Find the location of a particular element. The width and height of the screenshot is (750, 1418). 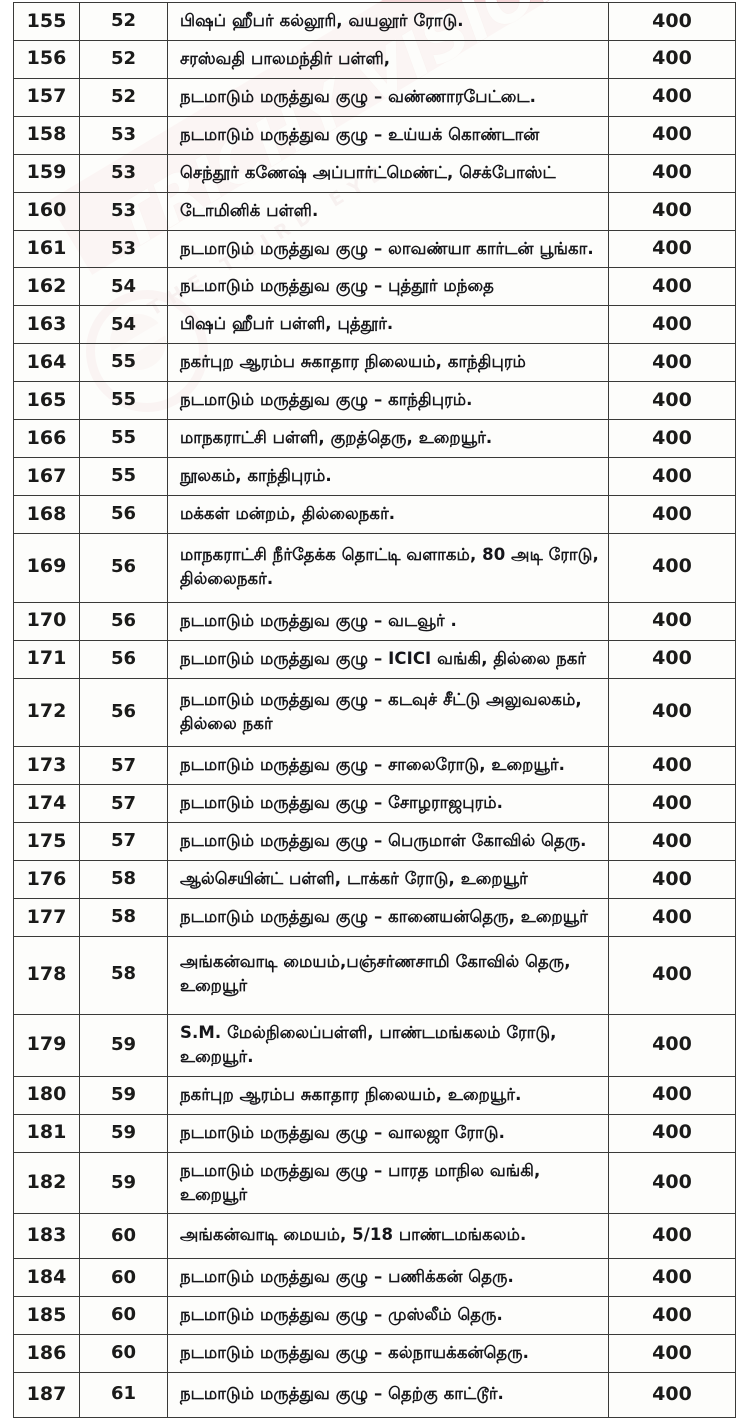

serial-number: 180 is located at coordinates (46, 1094).